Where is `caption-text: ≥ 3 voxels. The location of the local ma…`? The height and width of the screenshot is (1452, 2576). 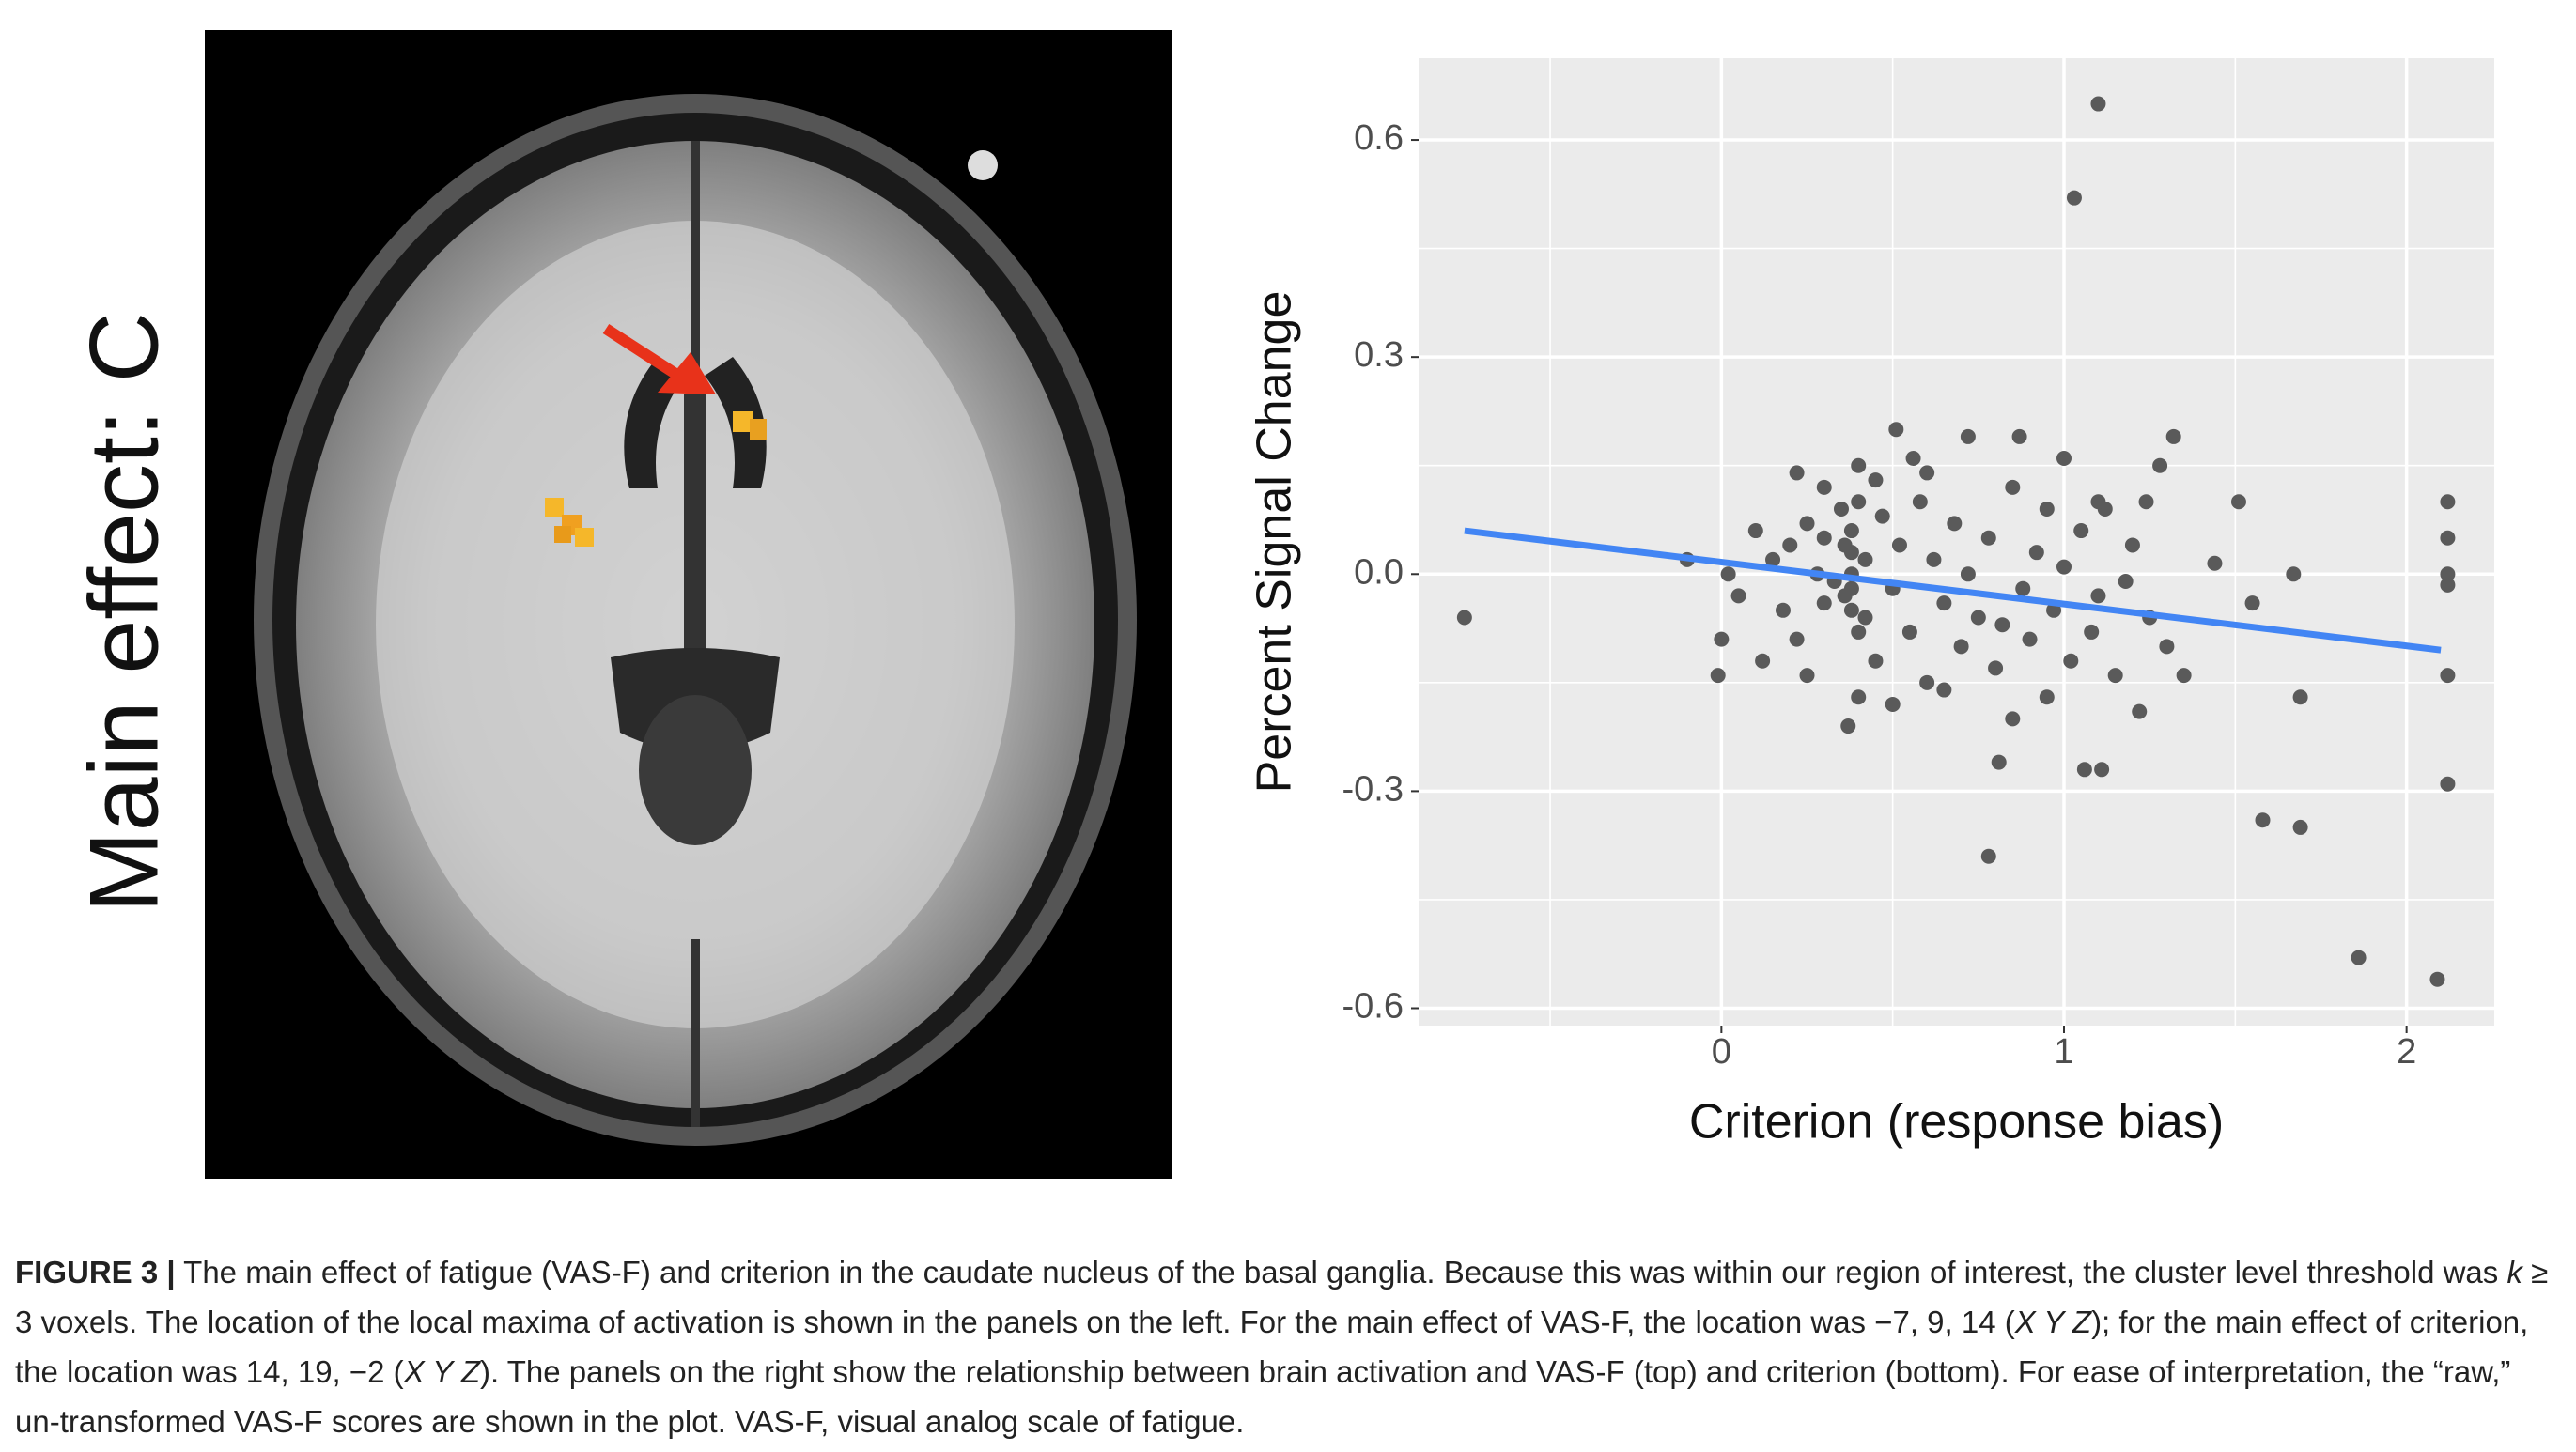 caption-text: ≥ 3 voxels. The location of the local ma… is located at coordinates (1282, 1297).